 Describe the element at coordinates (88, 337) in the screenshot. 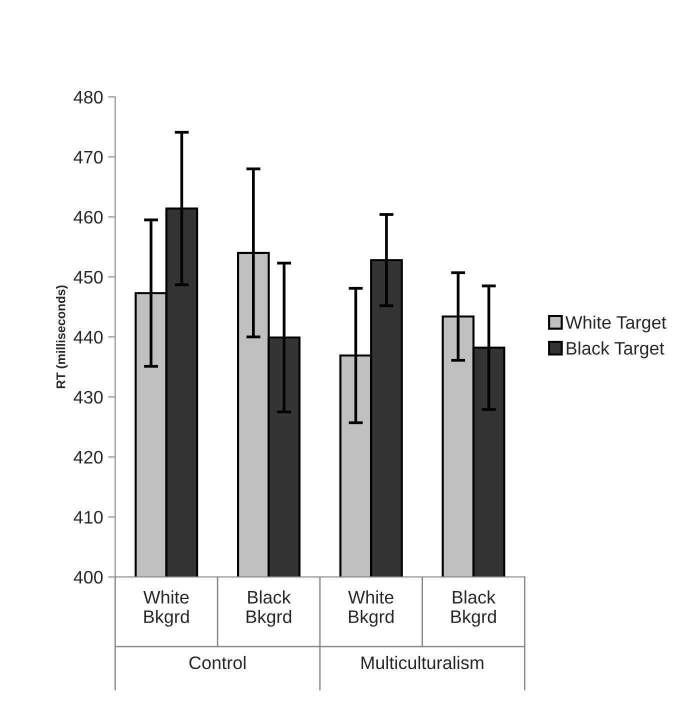

I see `y-tick-label: 440` at that location.